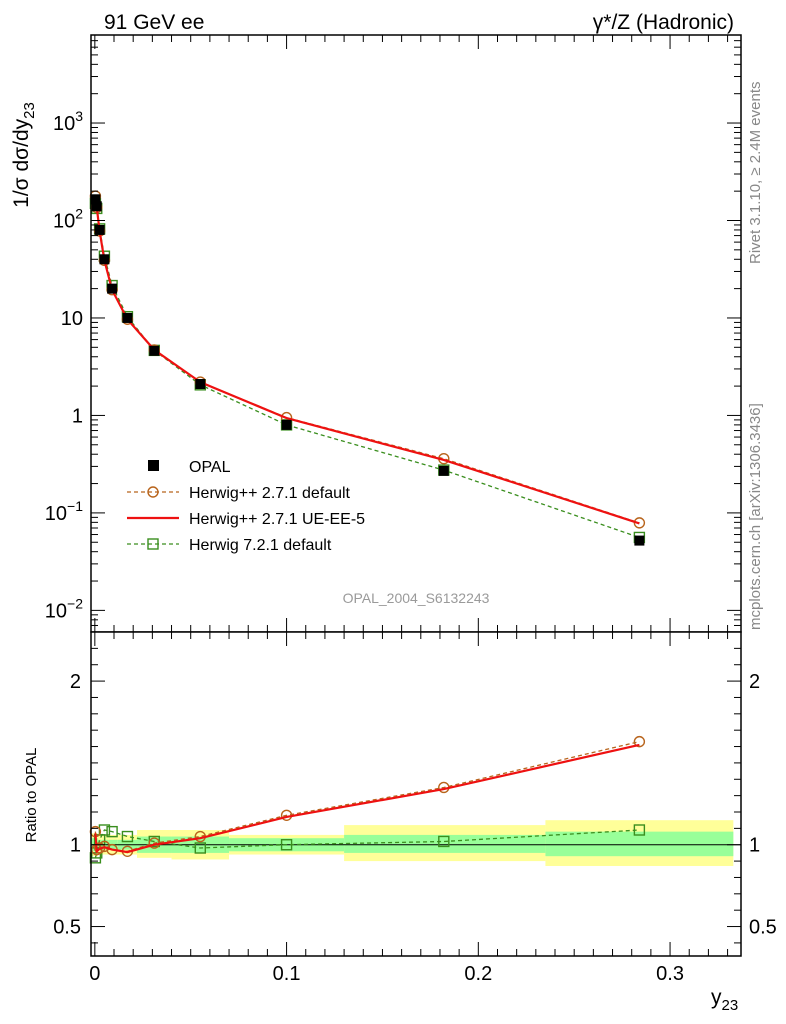 This screenshot has height=1024, width=786. I want to click on main-y-tick-label: 1, so click(77, 416).